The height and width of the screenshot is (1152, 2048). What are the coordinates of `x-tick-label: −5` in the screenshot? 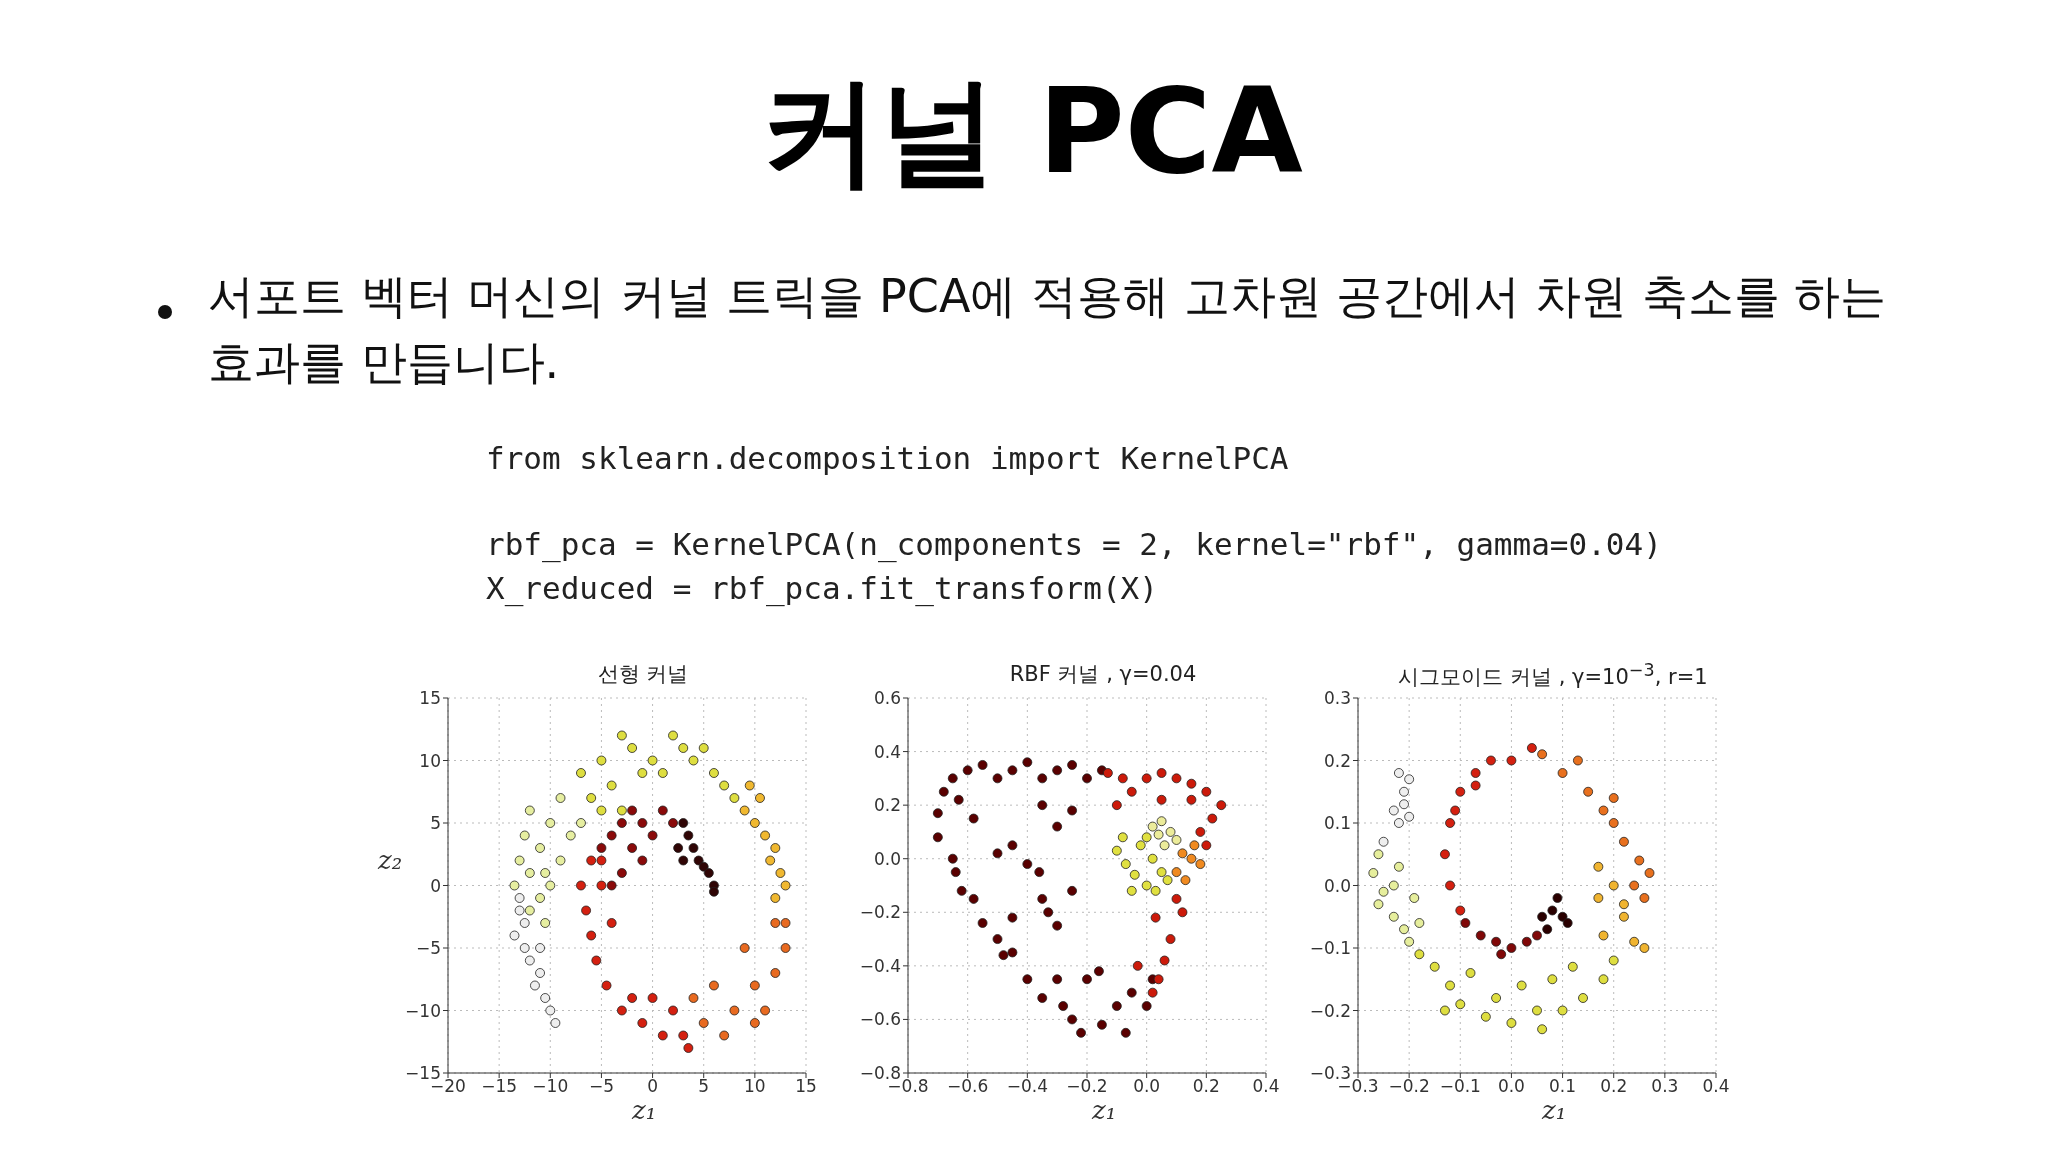 It's located at (601, 1086).